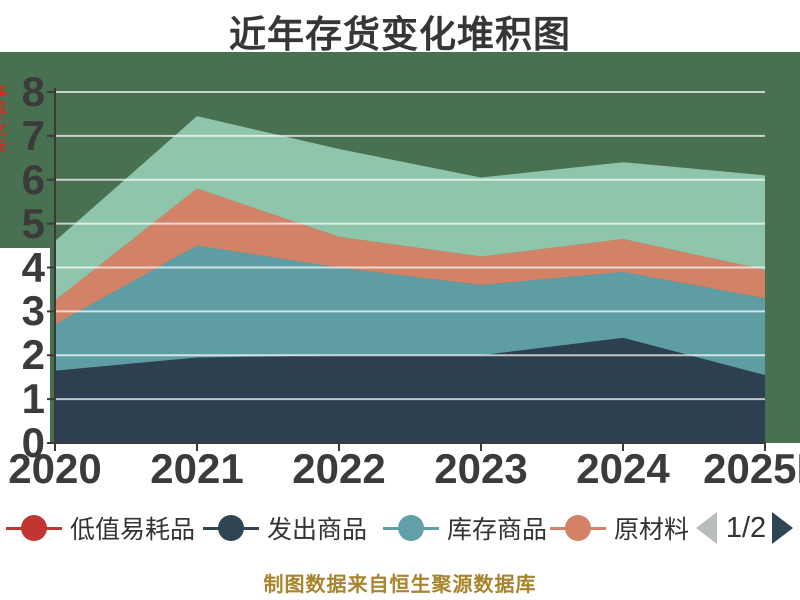 This screenshot has height=600, width=800. What do you see at coordinates (782, 528) in the screenshot?
I see `legend-pager-next-icon` at bounding box center [782, 528].